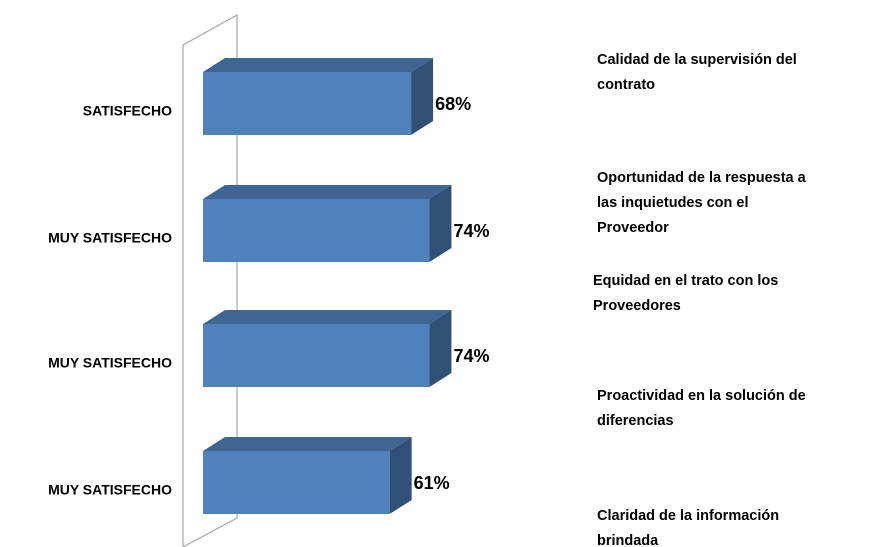  What do you see at coordinates (635, 421) in the screenshot?
I see `annotation: diferencias` at bounding box center [635, 421].